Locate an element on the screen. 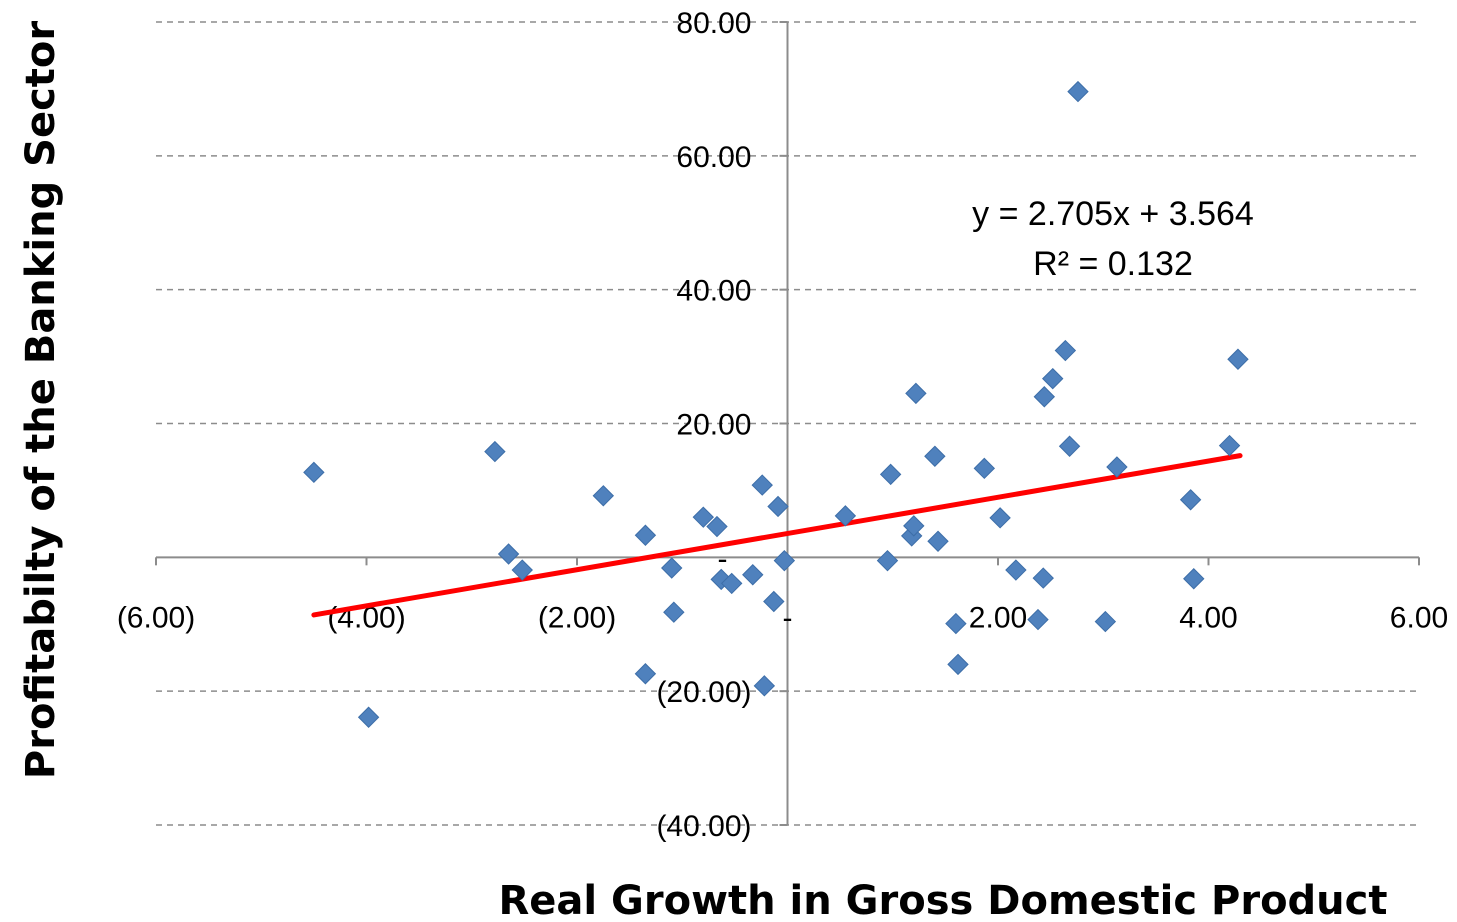  y-tick-label: - is located at coordinates (723, 558).